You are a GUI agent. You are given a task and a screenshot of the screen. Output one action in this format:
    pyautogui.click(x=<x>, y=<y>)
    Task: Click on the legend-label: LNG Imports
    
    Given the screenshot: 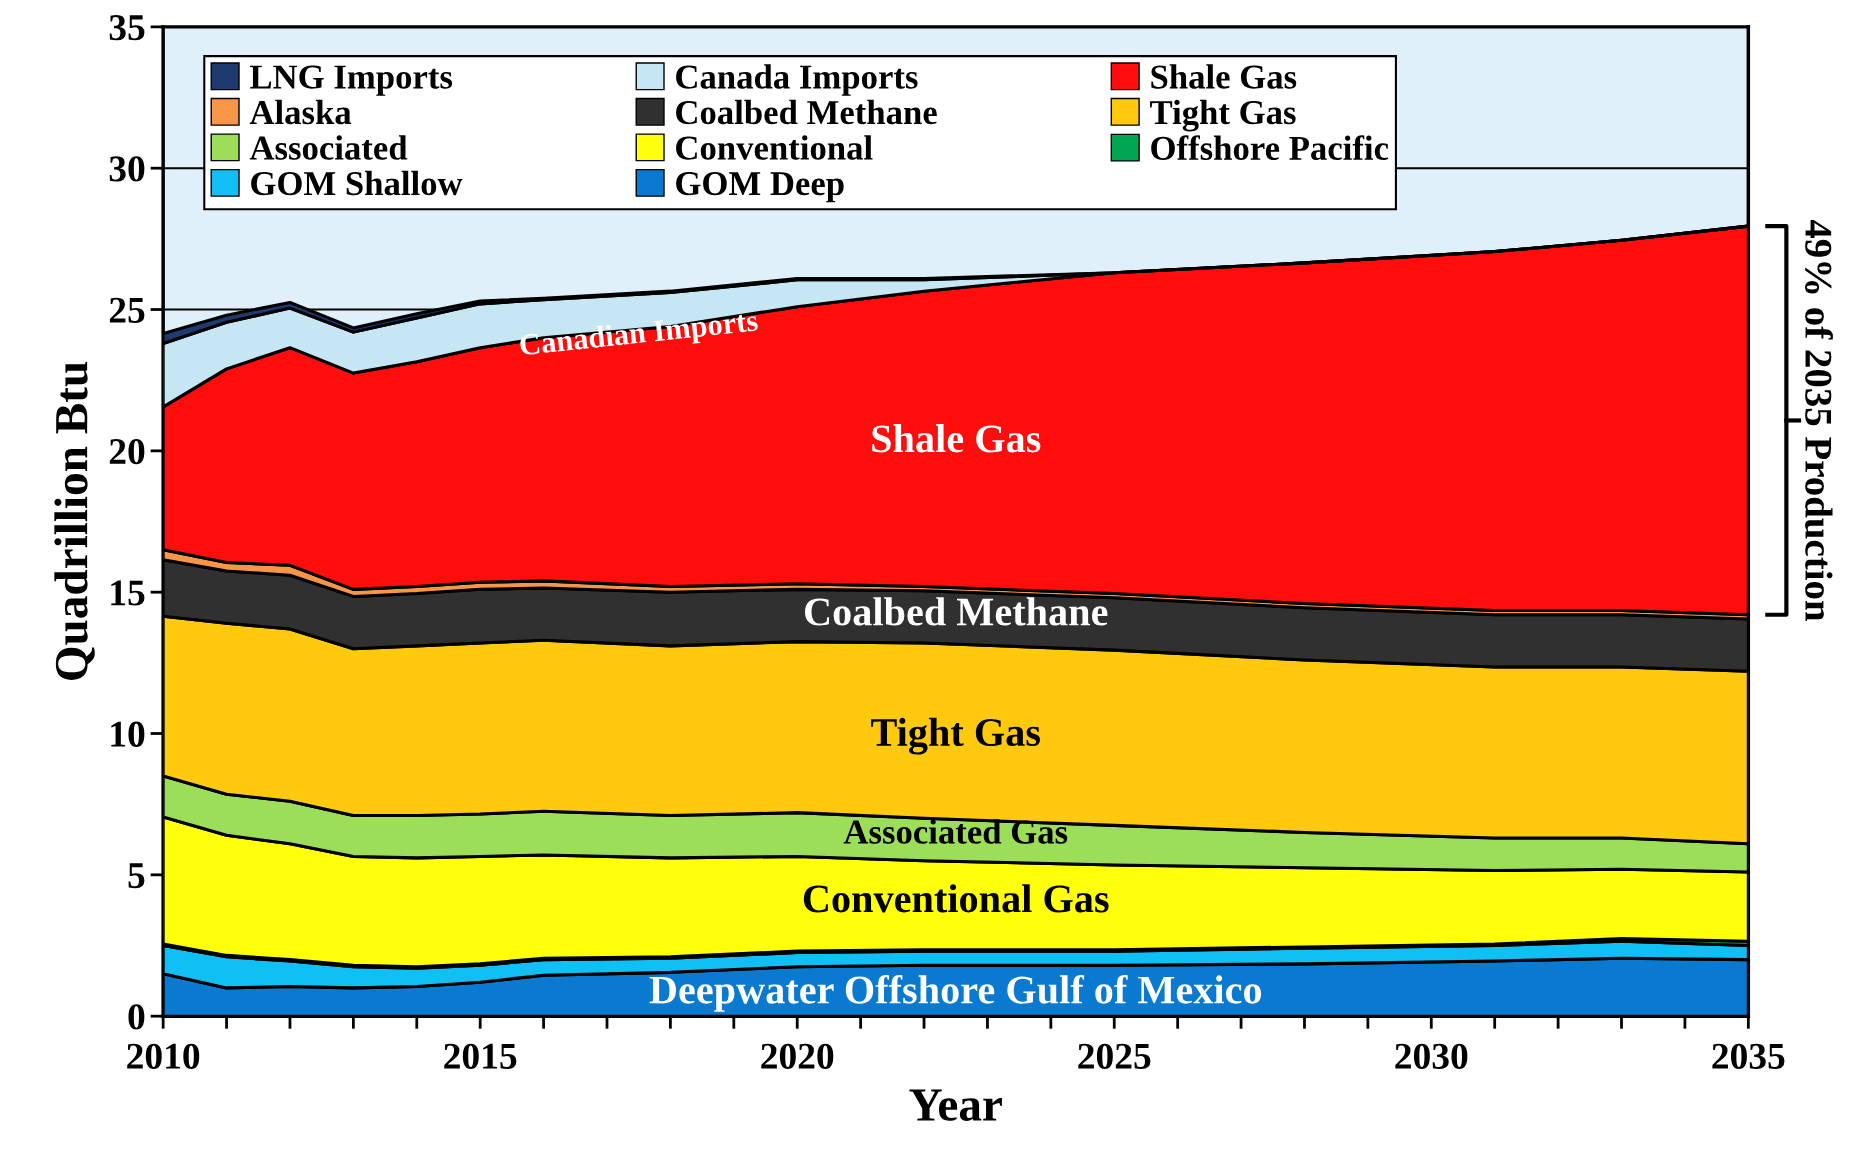 What is the action you would take?
    pyautogui.click(x=351, y=80)
    